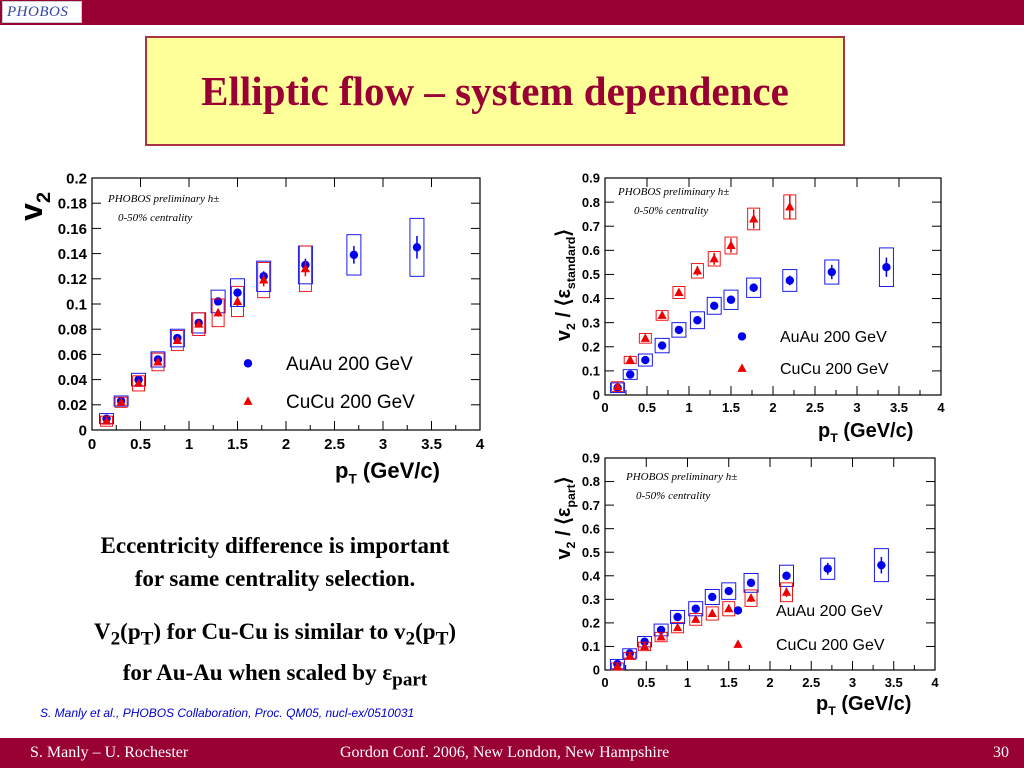  What do you see at coordinates (72, 204) in the screenshot?
I see `y-tick-label: 0.18` at bounding box center [72, 204].